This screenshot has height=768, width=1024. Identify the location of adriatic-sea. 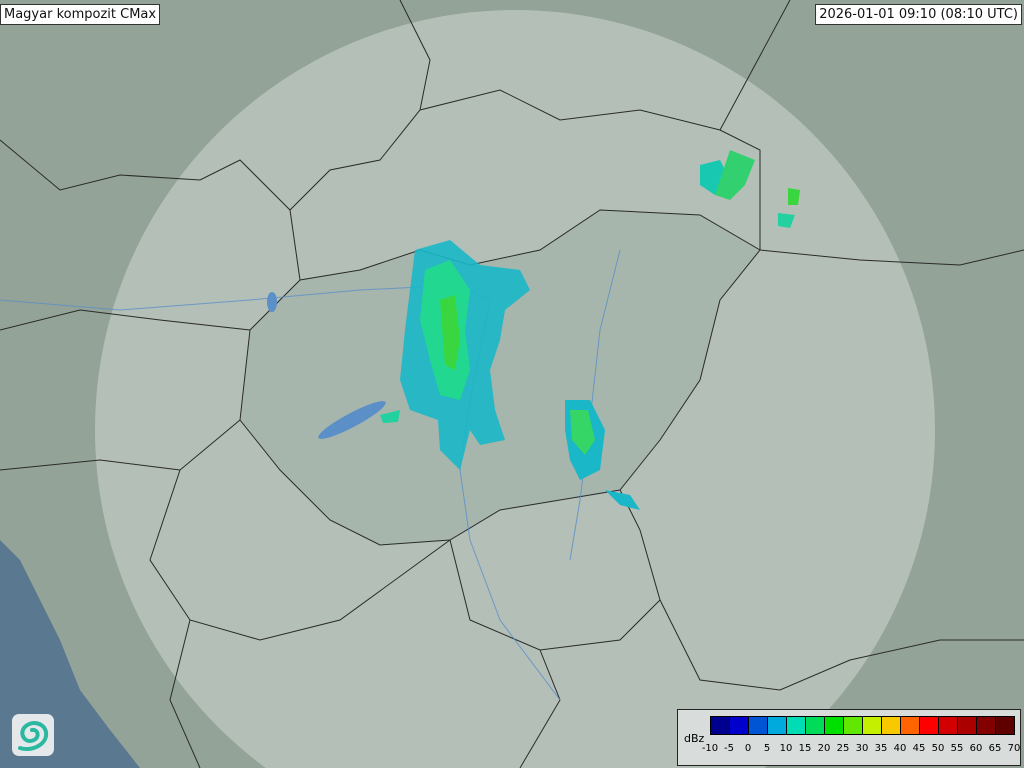
(70, 654).